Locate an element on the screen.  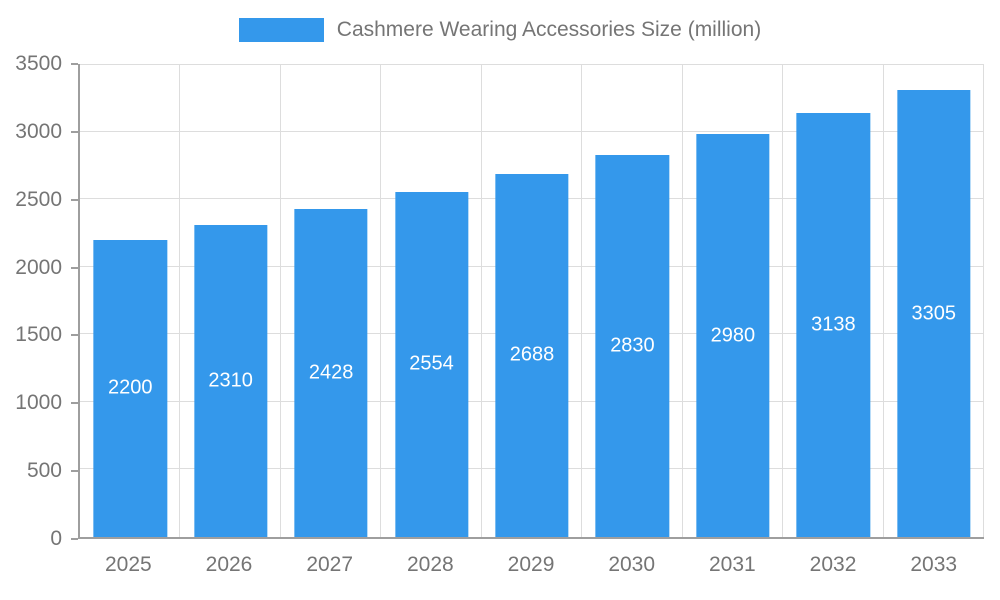
bar-2031: 2980 is located at coordinates (733, 335).